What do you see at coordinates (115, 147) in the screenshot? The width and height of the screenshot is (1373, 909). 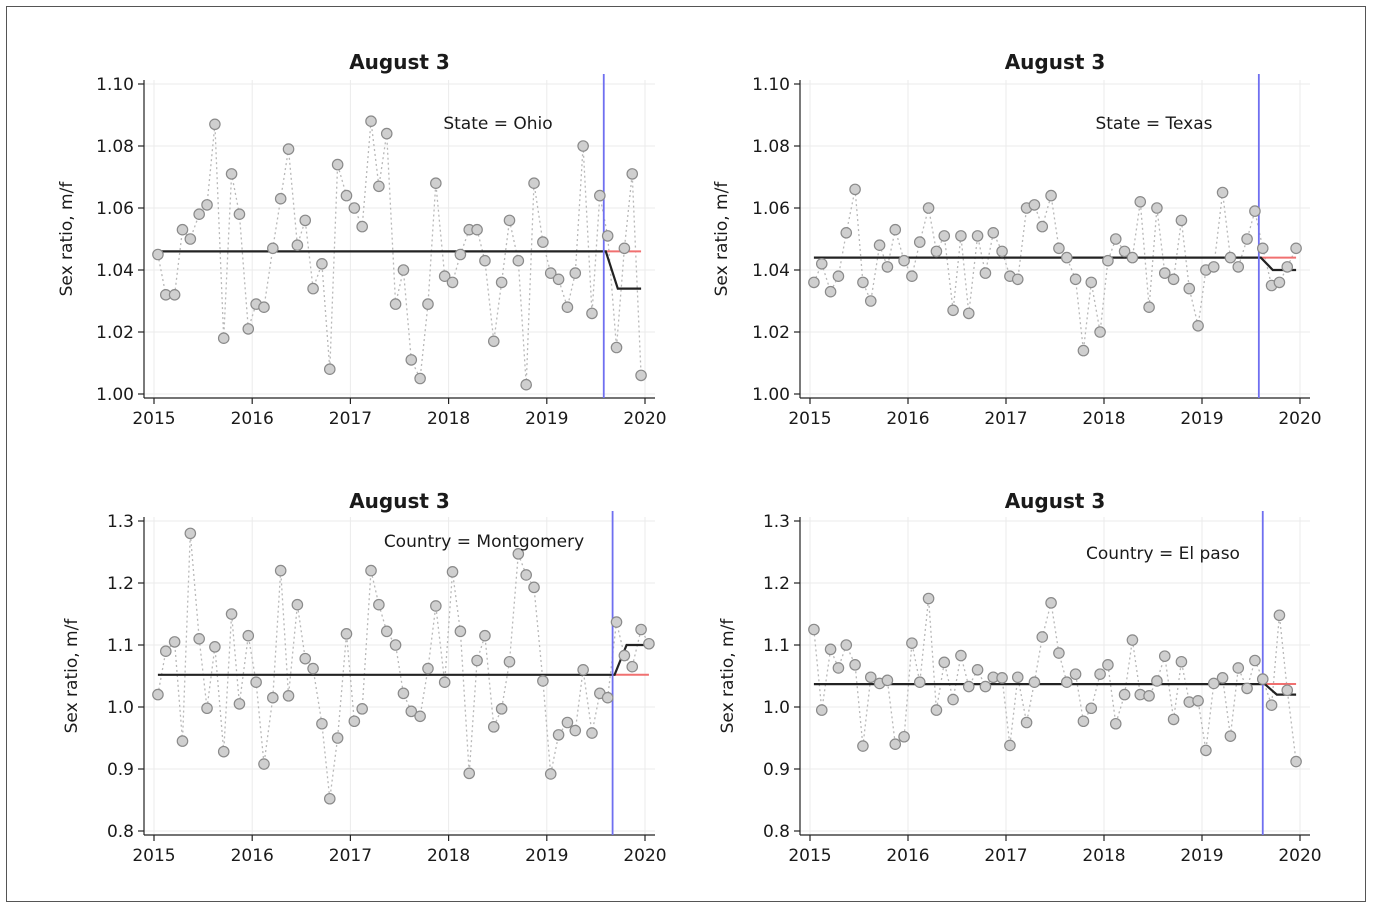 I see `y-tick-label: 1.08` at bounding box center [115, 147].